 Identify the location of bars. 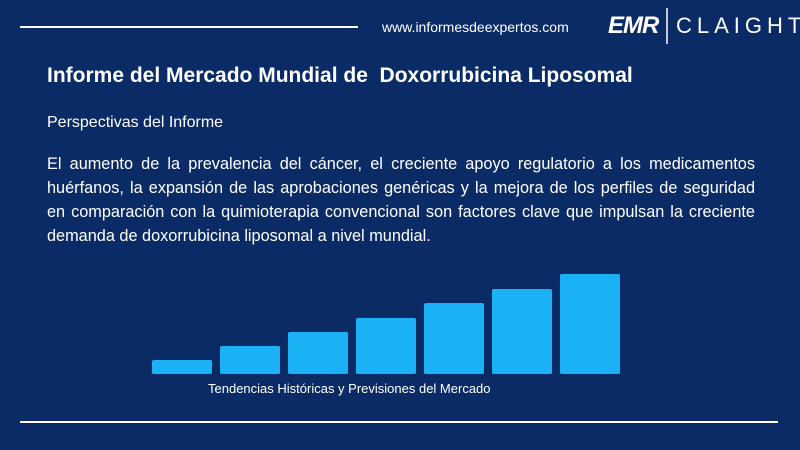
(386, 324).